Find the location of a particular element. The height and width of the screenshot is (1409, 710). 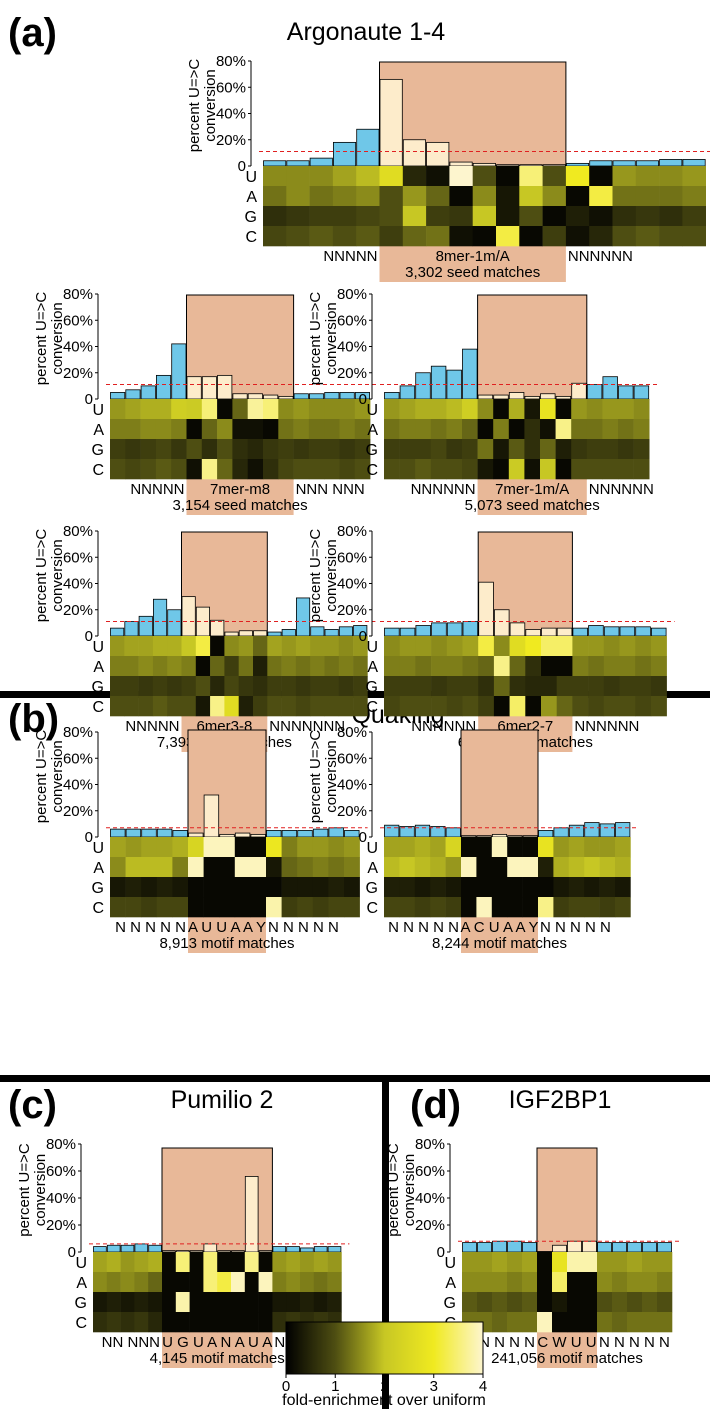

y-axis-label: conversion is located at coordinates (57, 575).